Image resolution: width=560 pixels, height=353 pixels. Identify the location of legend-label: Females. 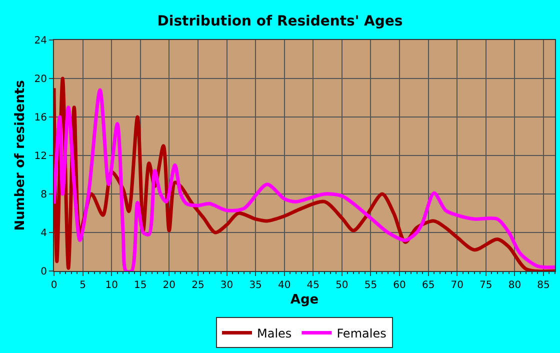
(361, 333).